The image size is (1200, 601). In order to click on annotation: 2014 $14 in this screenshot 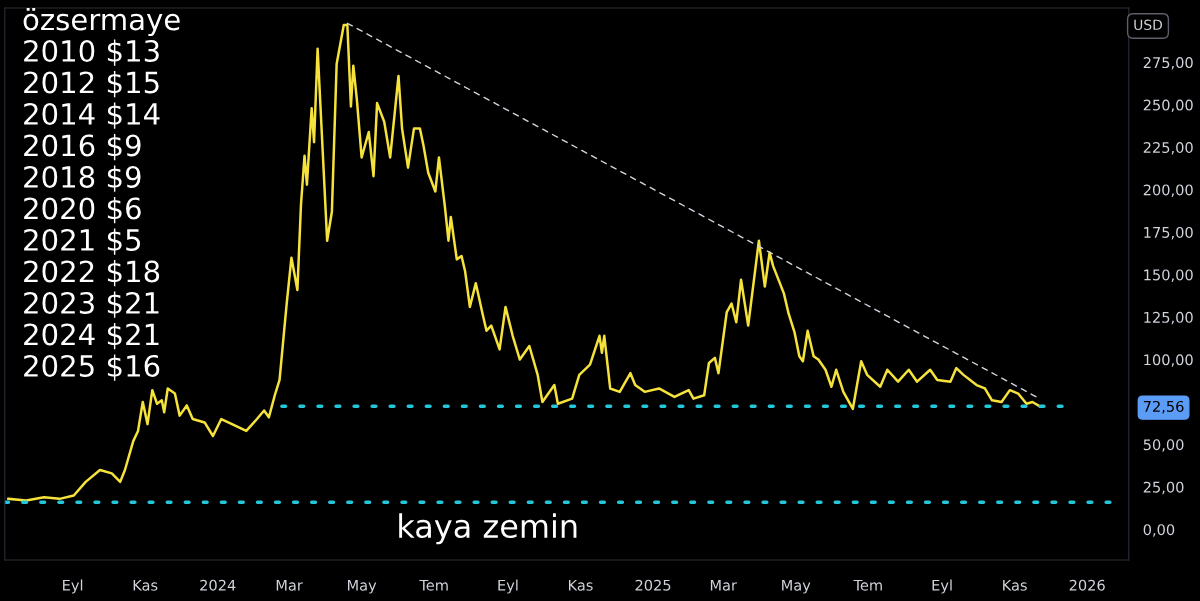, I will do `click(92, 115)`.